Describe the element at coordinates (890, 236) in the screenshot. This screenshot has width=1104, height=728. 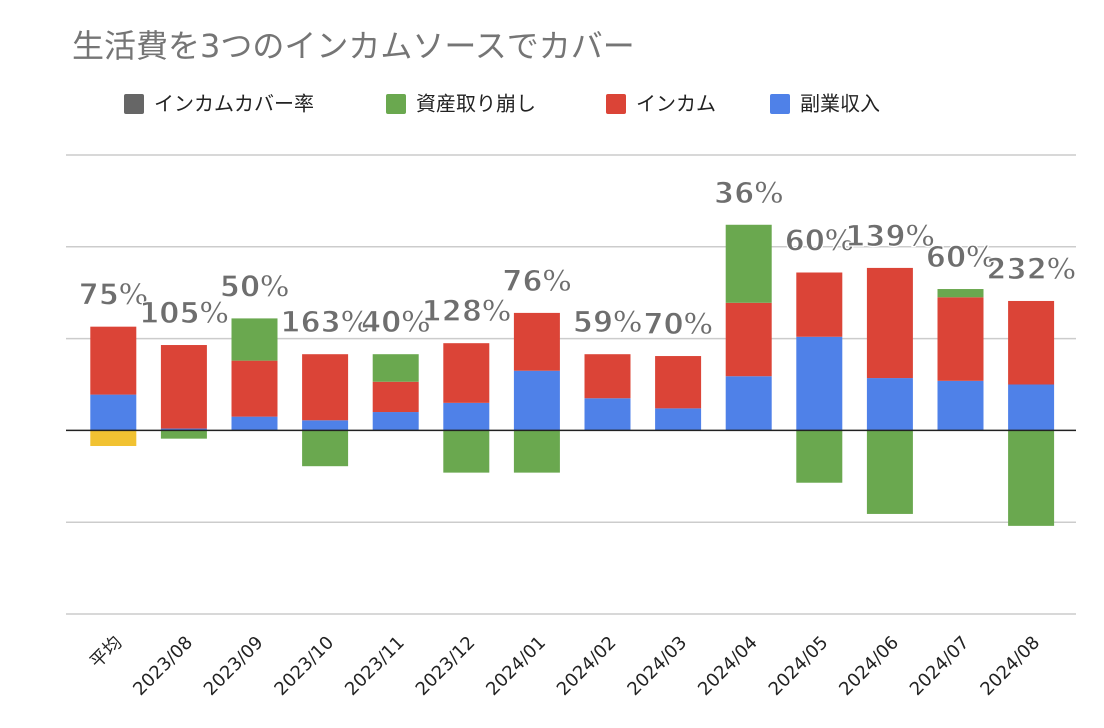
I see `data-label: 139%` at that location.